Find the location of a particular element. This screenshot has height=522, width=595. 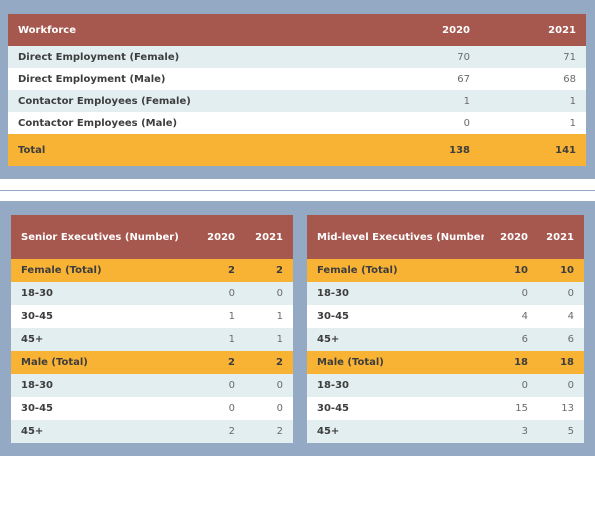

cell-value: 70 is located at coordinates (424, 57).